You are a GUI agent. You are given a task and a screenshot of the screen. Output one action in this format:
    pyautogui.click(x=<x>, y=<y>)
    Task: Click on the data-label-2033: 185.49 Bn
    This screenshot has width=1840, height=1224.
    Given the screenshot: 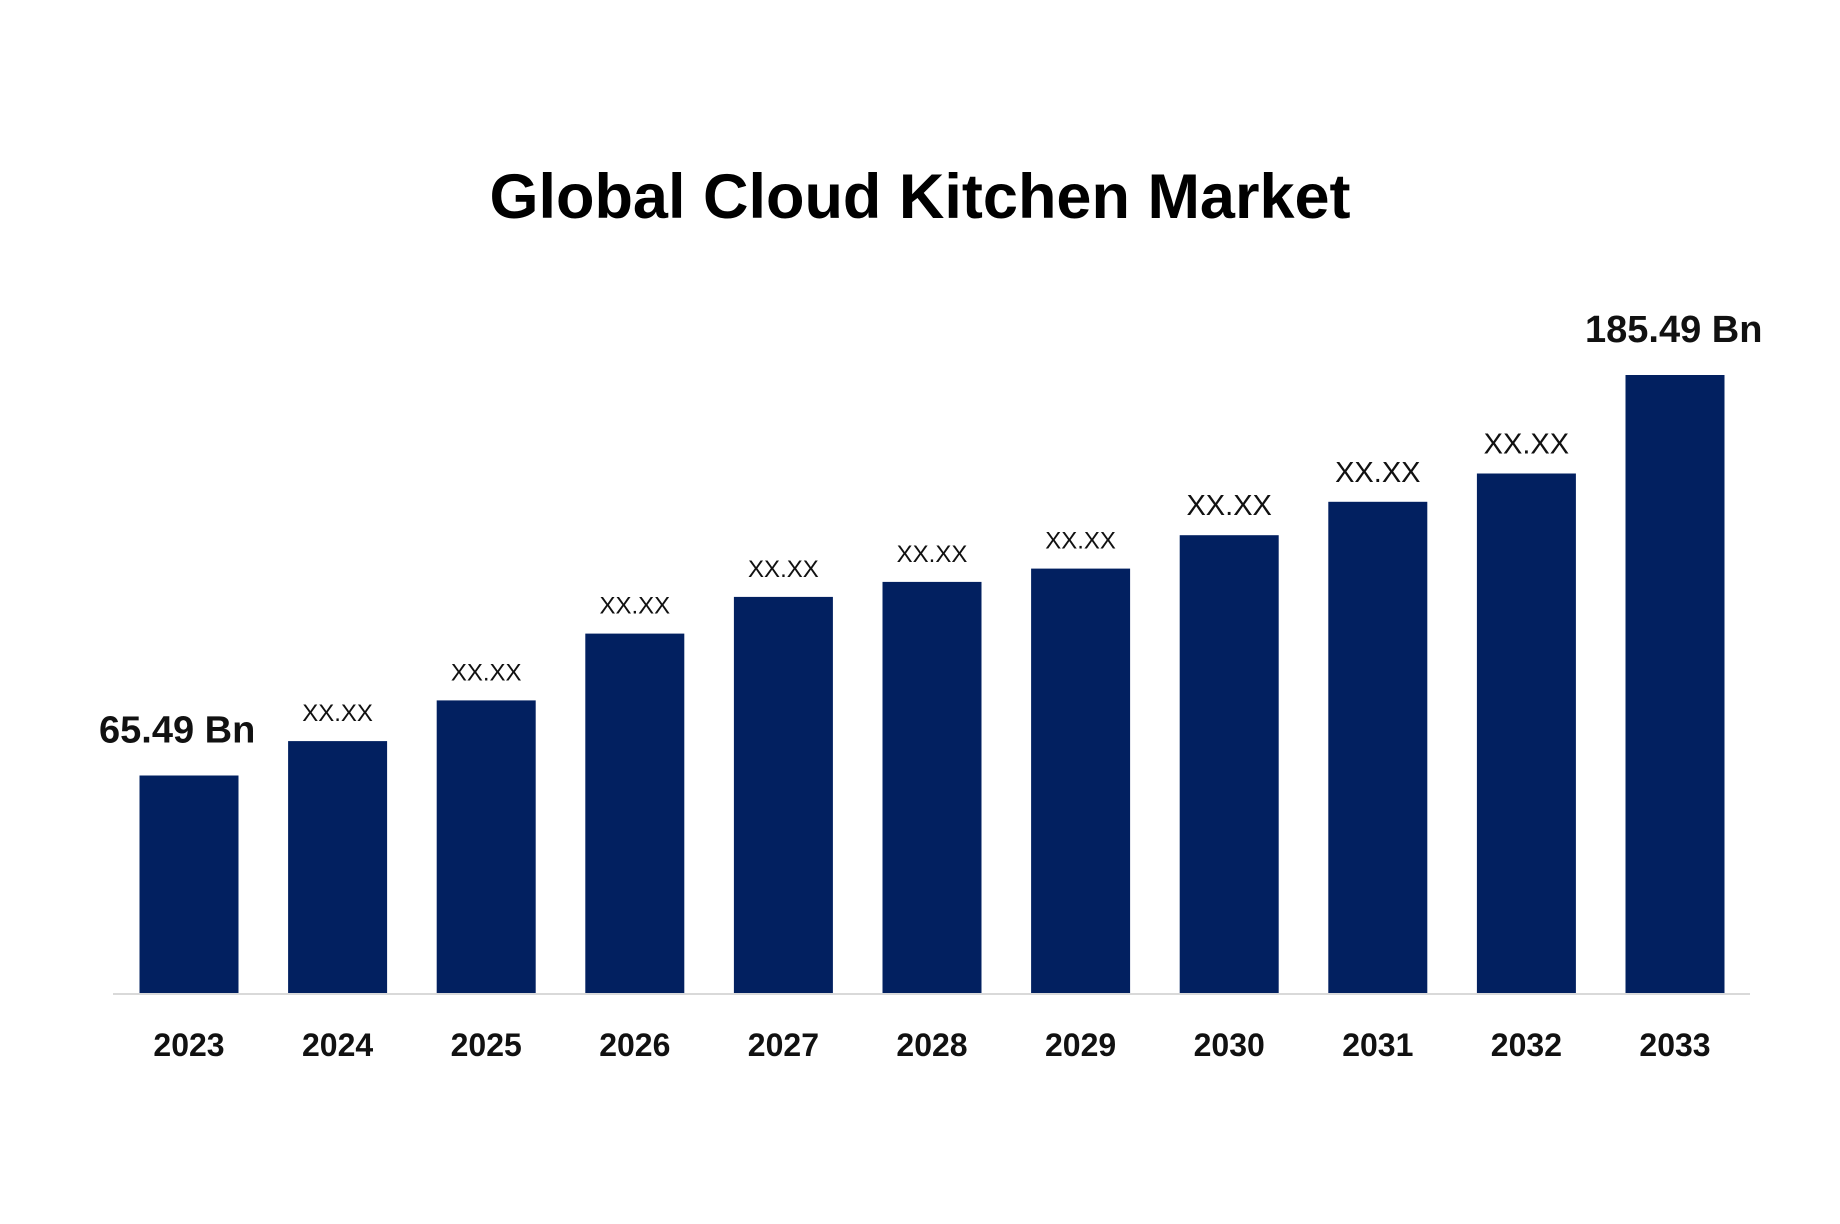 What is the action you would take?
    pyautogui.click(x=1673, y=330)
    